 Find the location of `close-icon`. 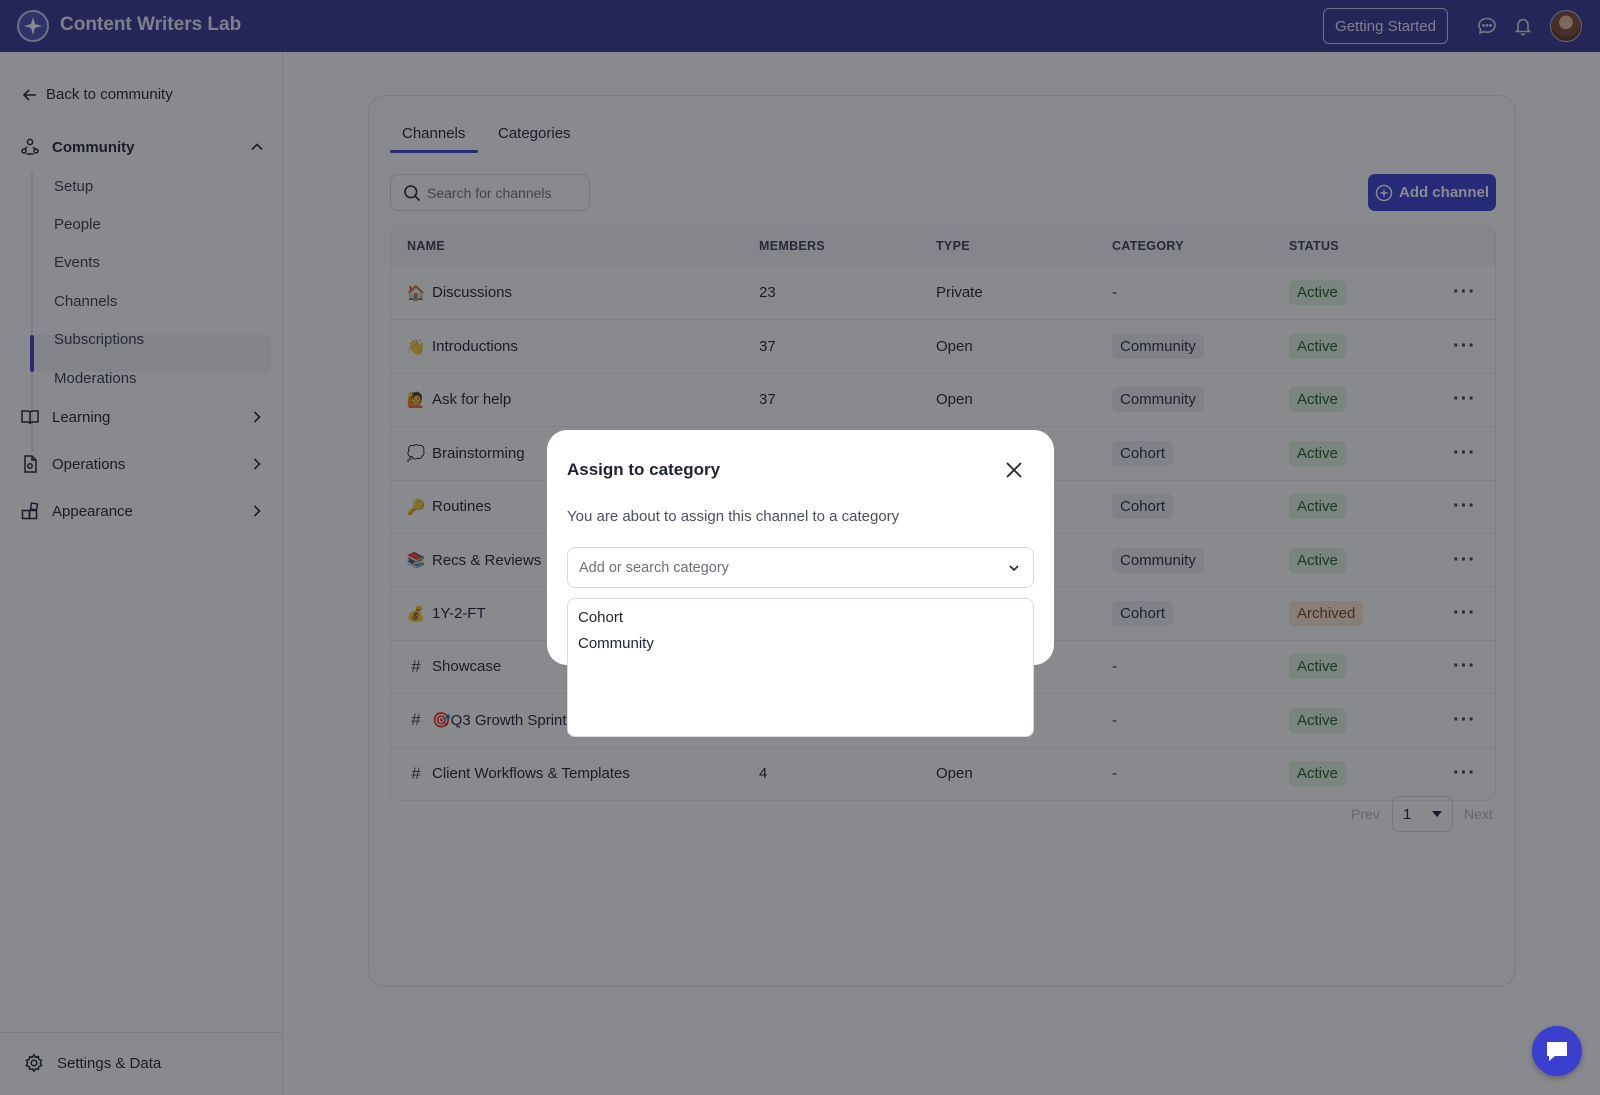

close-icon is located at coordinates (1014, 470).